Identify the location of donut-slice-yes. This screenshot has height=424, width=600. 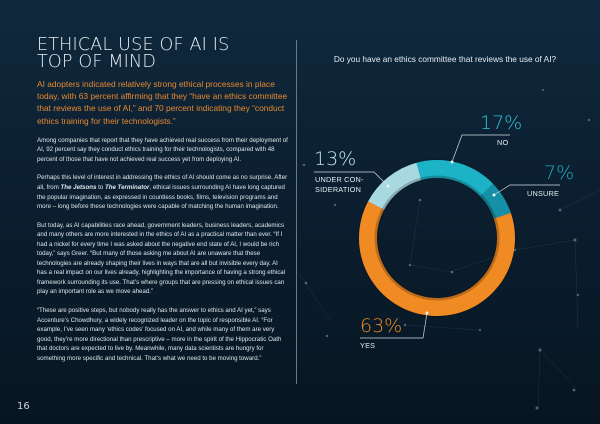
(437, 259).